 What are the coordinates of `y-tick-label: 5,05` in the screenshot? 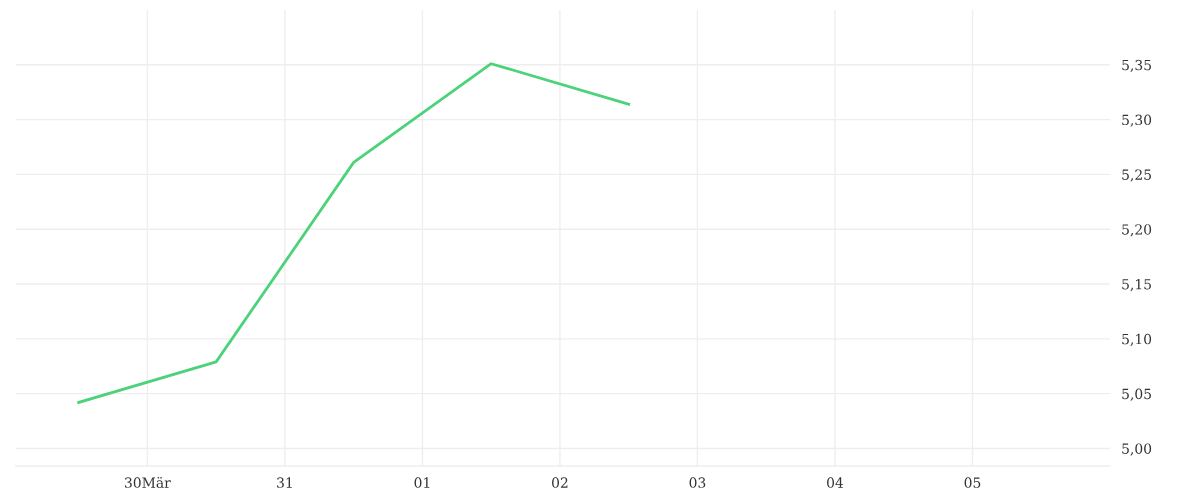 It's located at (1136, 394).